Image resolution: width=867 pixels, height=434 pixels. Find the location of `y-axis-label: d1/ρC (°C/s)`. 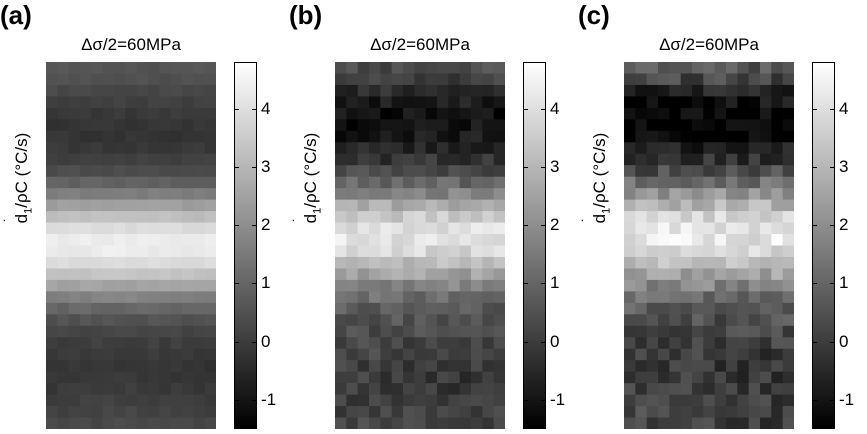

y-axis-label: d1/ρC (°C/s) is located at coordinates (312, 178).